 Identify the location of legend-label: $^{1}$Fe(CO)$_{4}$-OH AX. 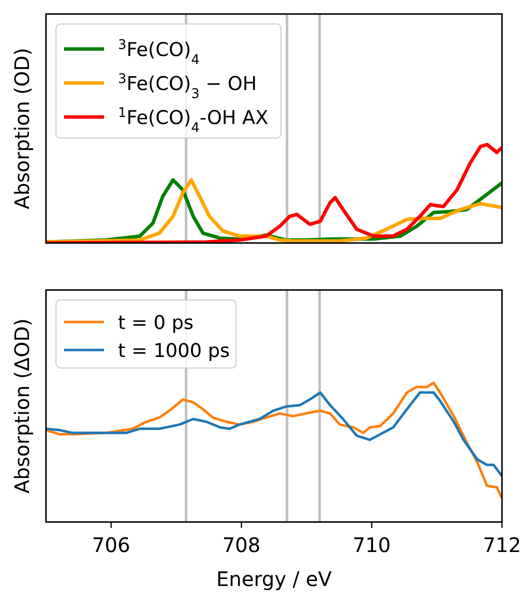
(193, 121).